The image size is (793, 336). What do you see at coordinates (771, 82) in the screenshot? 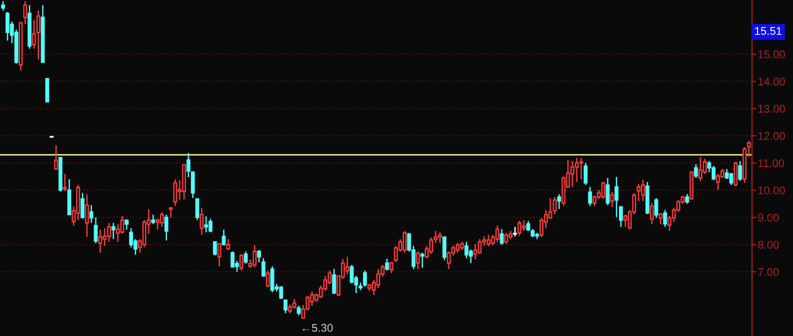
I see `y-tick-label: 14.00` at bounding box center [771, 82].